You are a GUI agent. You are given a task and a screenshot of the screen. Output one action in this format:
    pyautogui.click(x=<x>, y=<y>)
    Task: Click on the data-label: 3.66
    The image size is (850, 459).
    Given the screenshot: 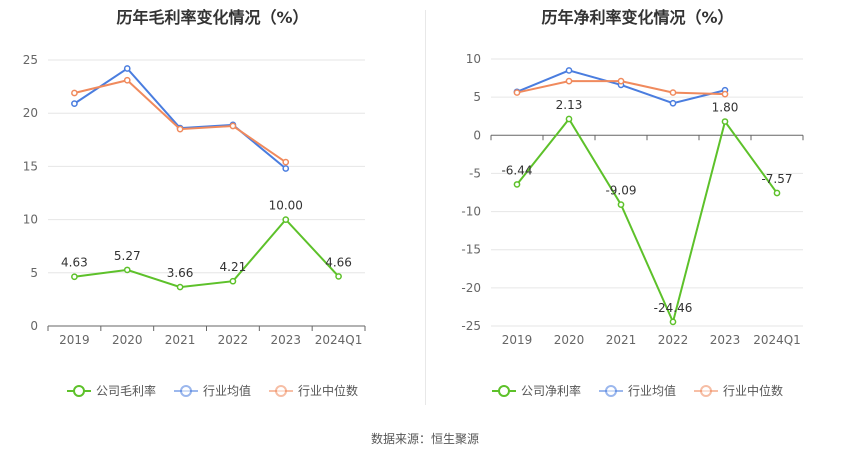 What is the action you would take?
    pyautogui.click(x=180, y=273)
    